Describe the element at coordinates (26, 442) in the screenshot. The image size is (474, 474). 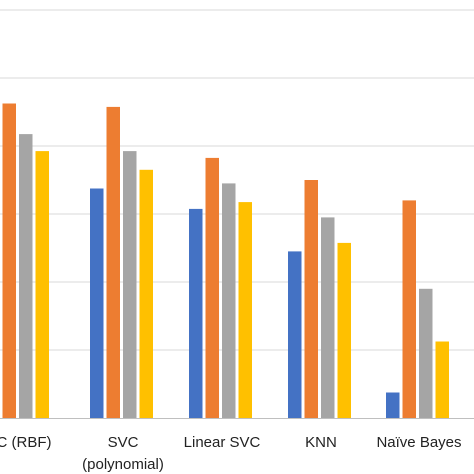
I see `category-label-1: VC (RBF)` at that location.